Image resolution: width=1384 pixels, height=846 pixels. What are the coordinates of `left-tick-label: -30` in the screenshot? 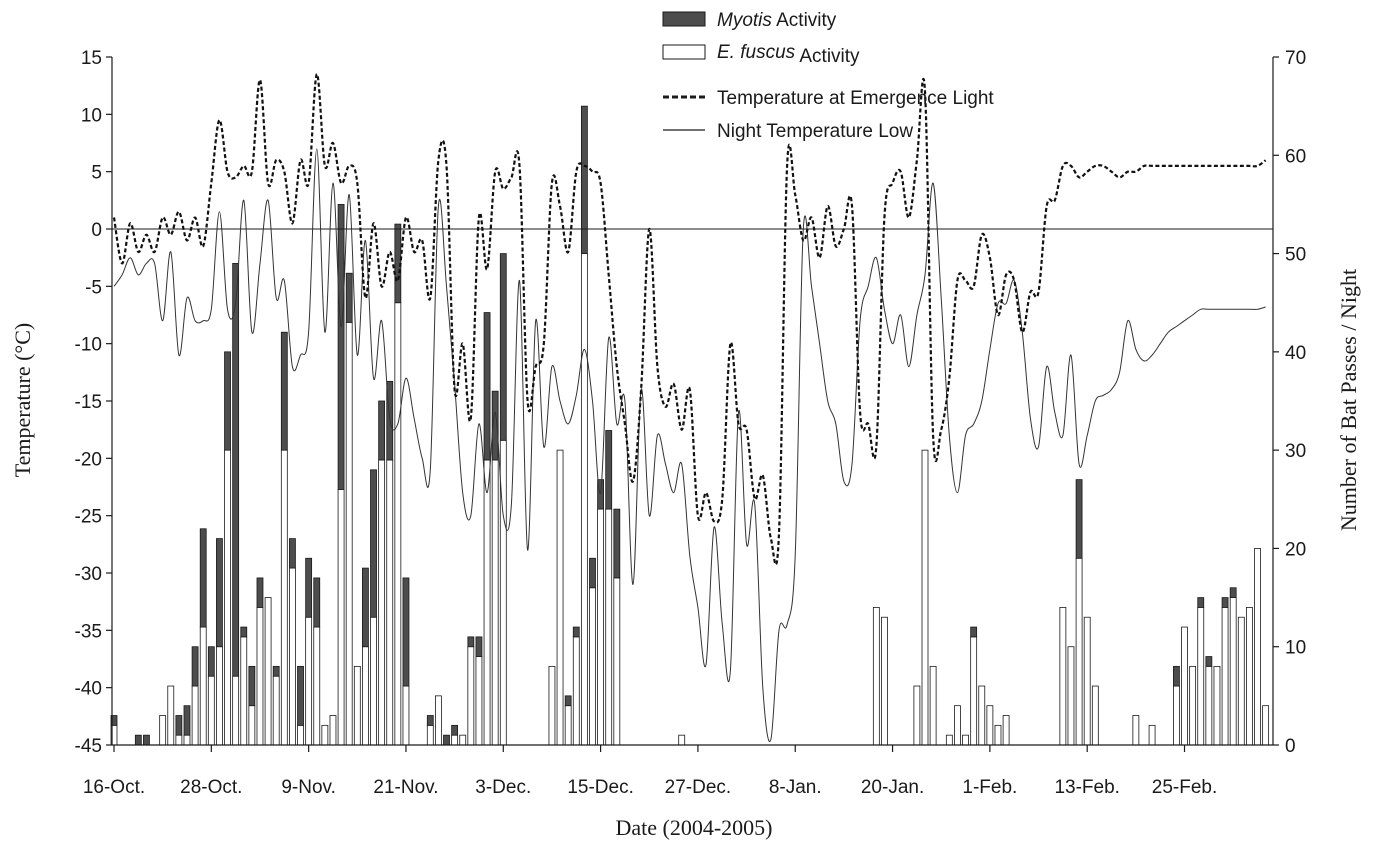 It's located at (88, 574).